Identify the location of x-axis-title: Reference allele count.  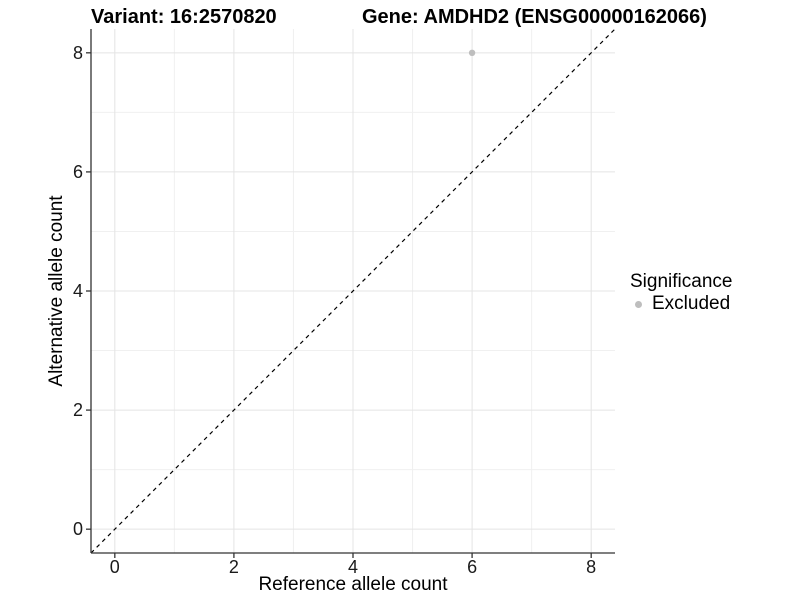
(353, 584).